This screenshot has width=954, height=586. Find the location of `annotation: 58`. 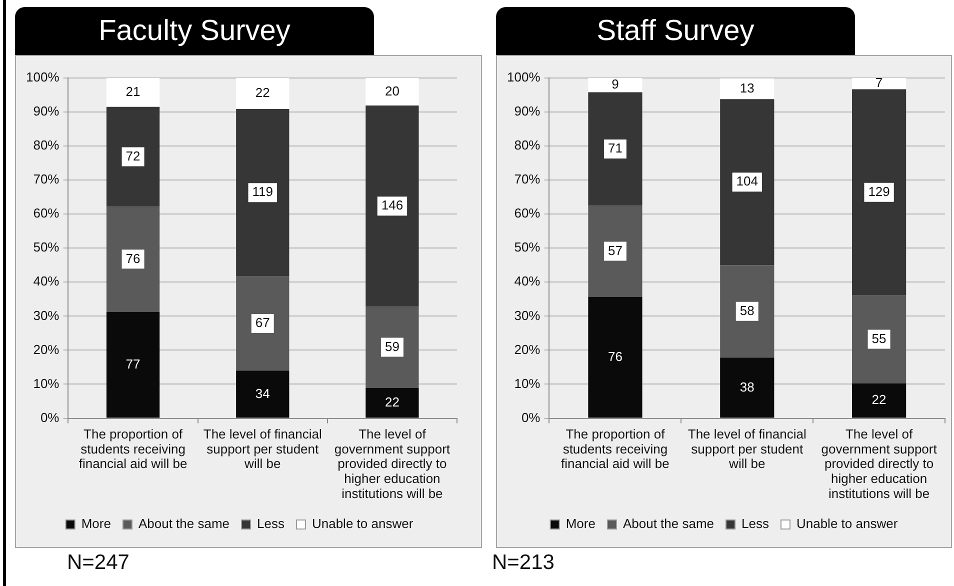

annotation: 58 is located at coordinates (747, 310).